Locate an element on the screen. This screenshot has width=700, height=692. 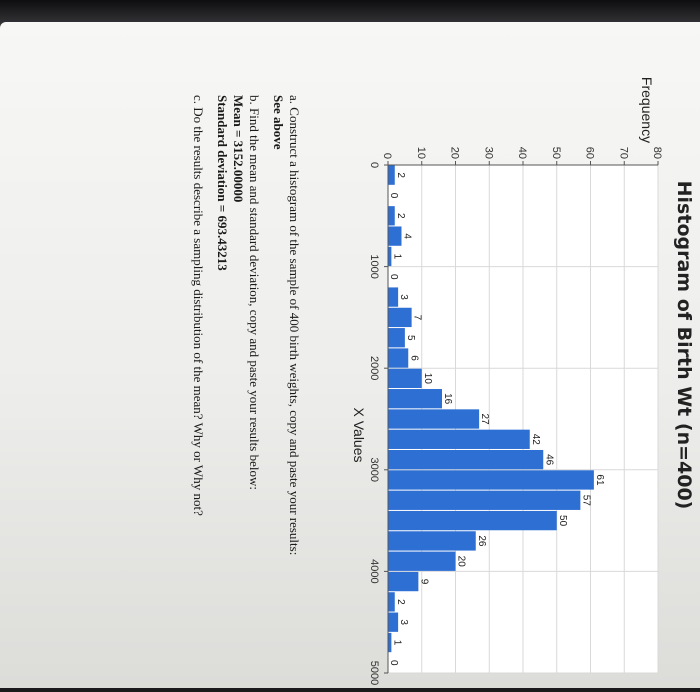
x-tick-label: 3000 is located at coordinates (374, 470).